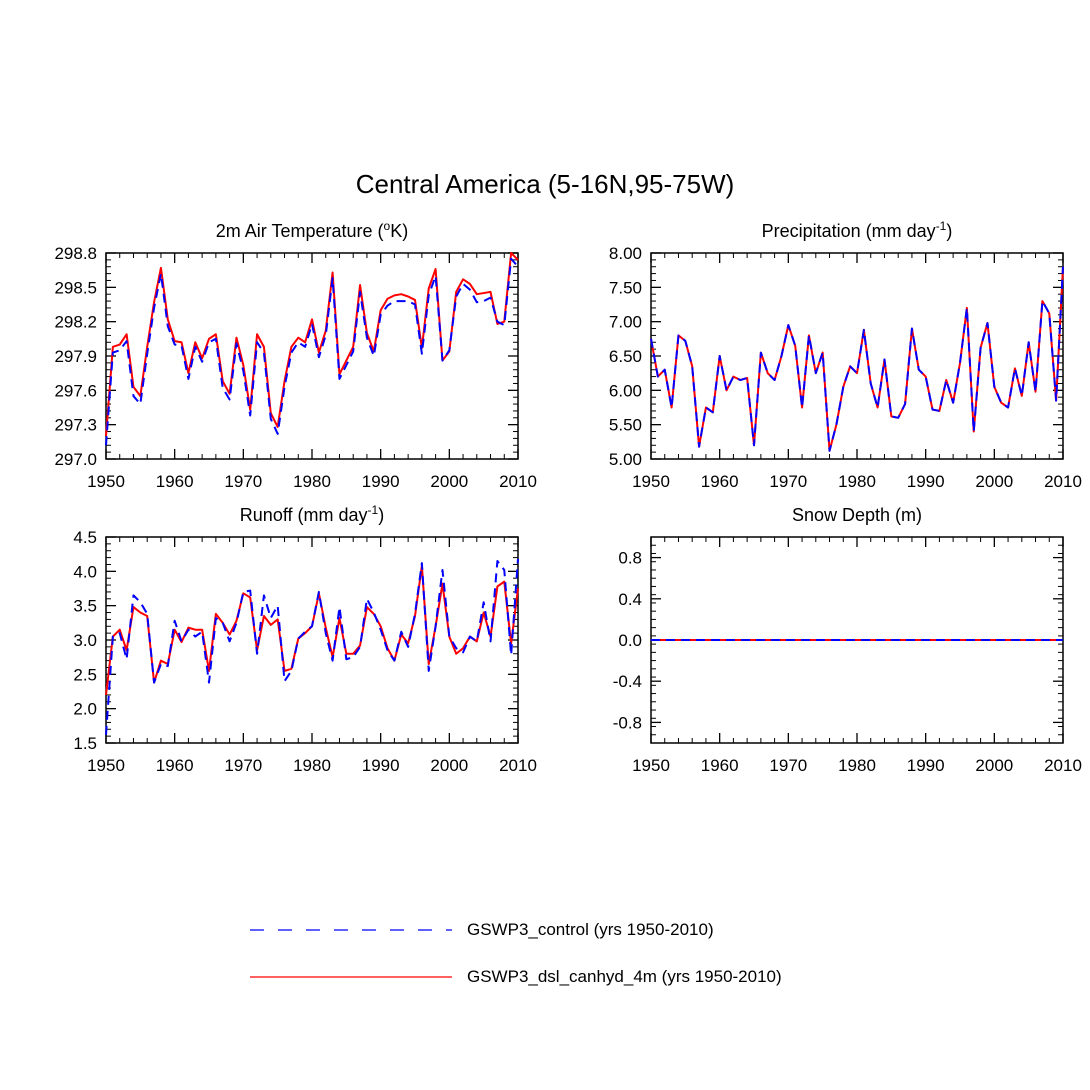  Describe the element at coordinates (590, 929) in the screenshot. I see `legend-label-control: GSWP3_control (yrs 1950-2010)` at that location.